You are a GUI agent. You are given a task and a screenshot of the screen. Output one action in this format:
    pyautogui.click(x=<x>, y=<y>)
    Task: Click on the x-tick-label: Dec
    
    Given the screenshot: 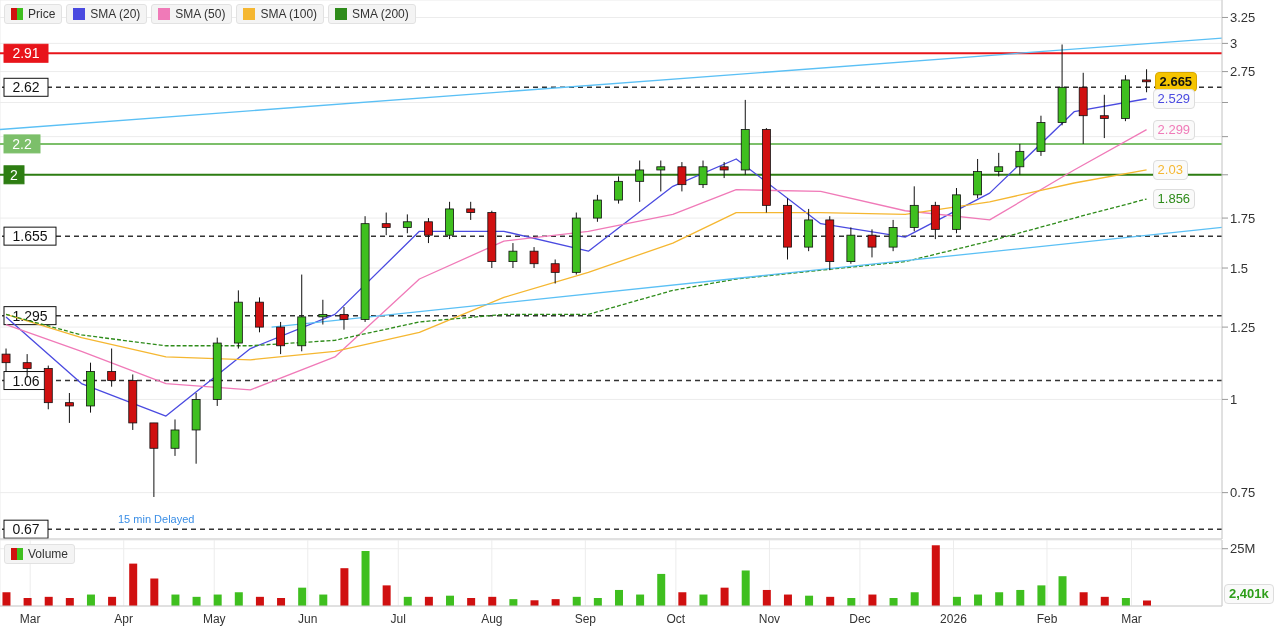 What is the action you would take?
    pyautogui.click(x=860, y=618)
    